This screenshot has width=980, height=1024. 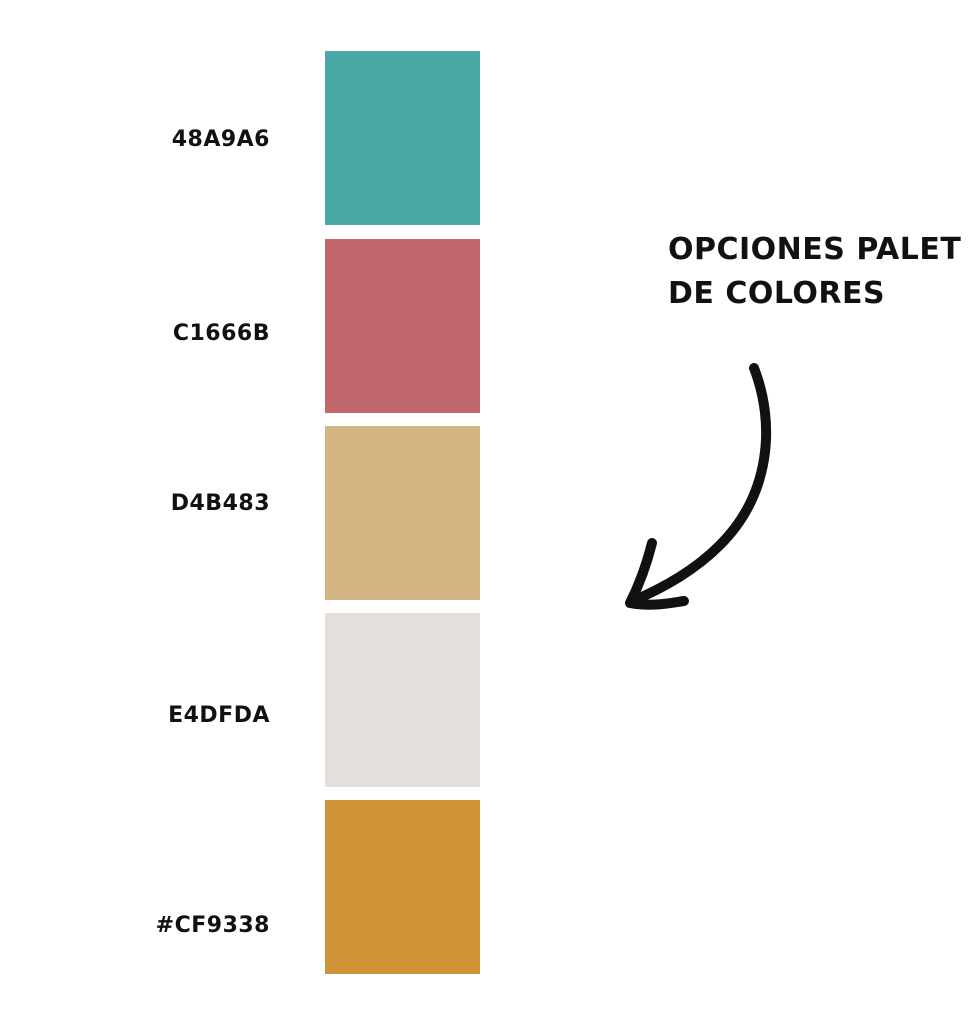 I want to click on color-swatch-mustard, so click(x=402, y=887).